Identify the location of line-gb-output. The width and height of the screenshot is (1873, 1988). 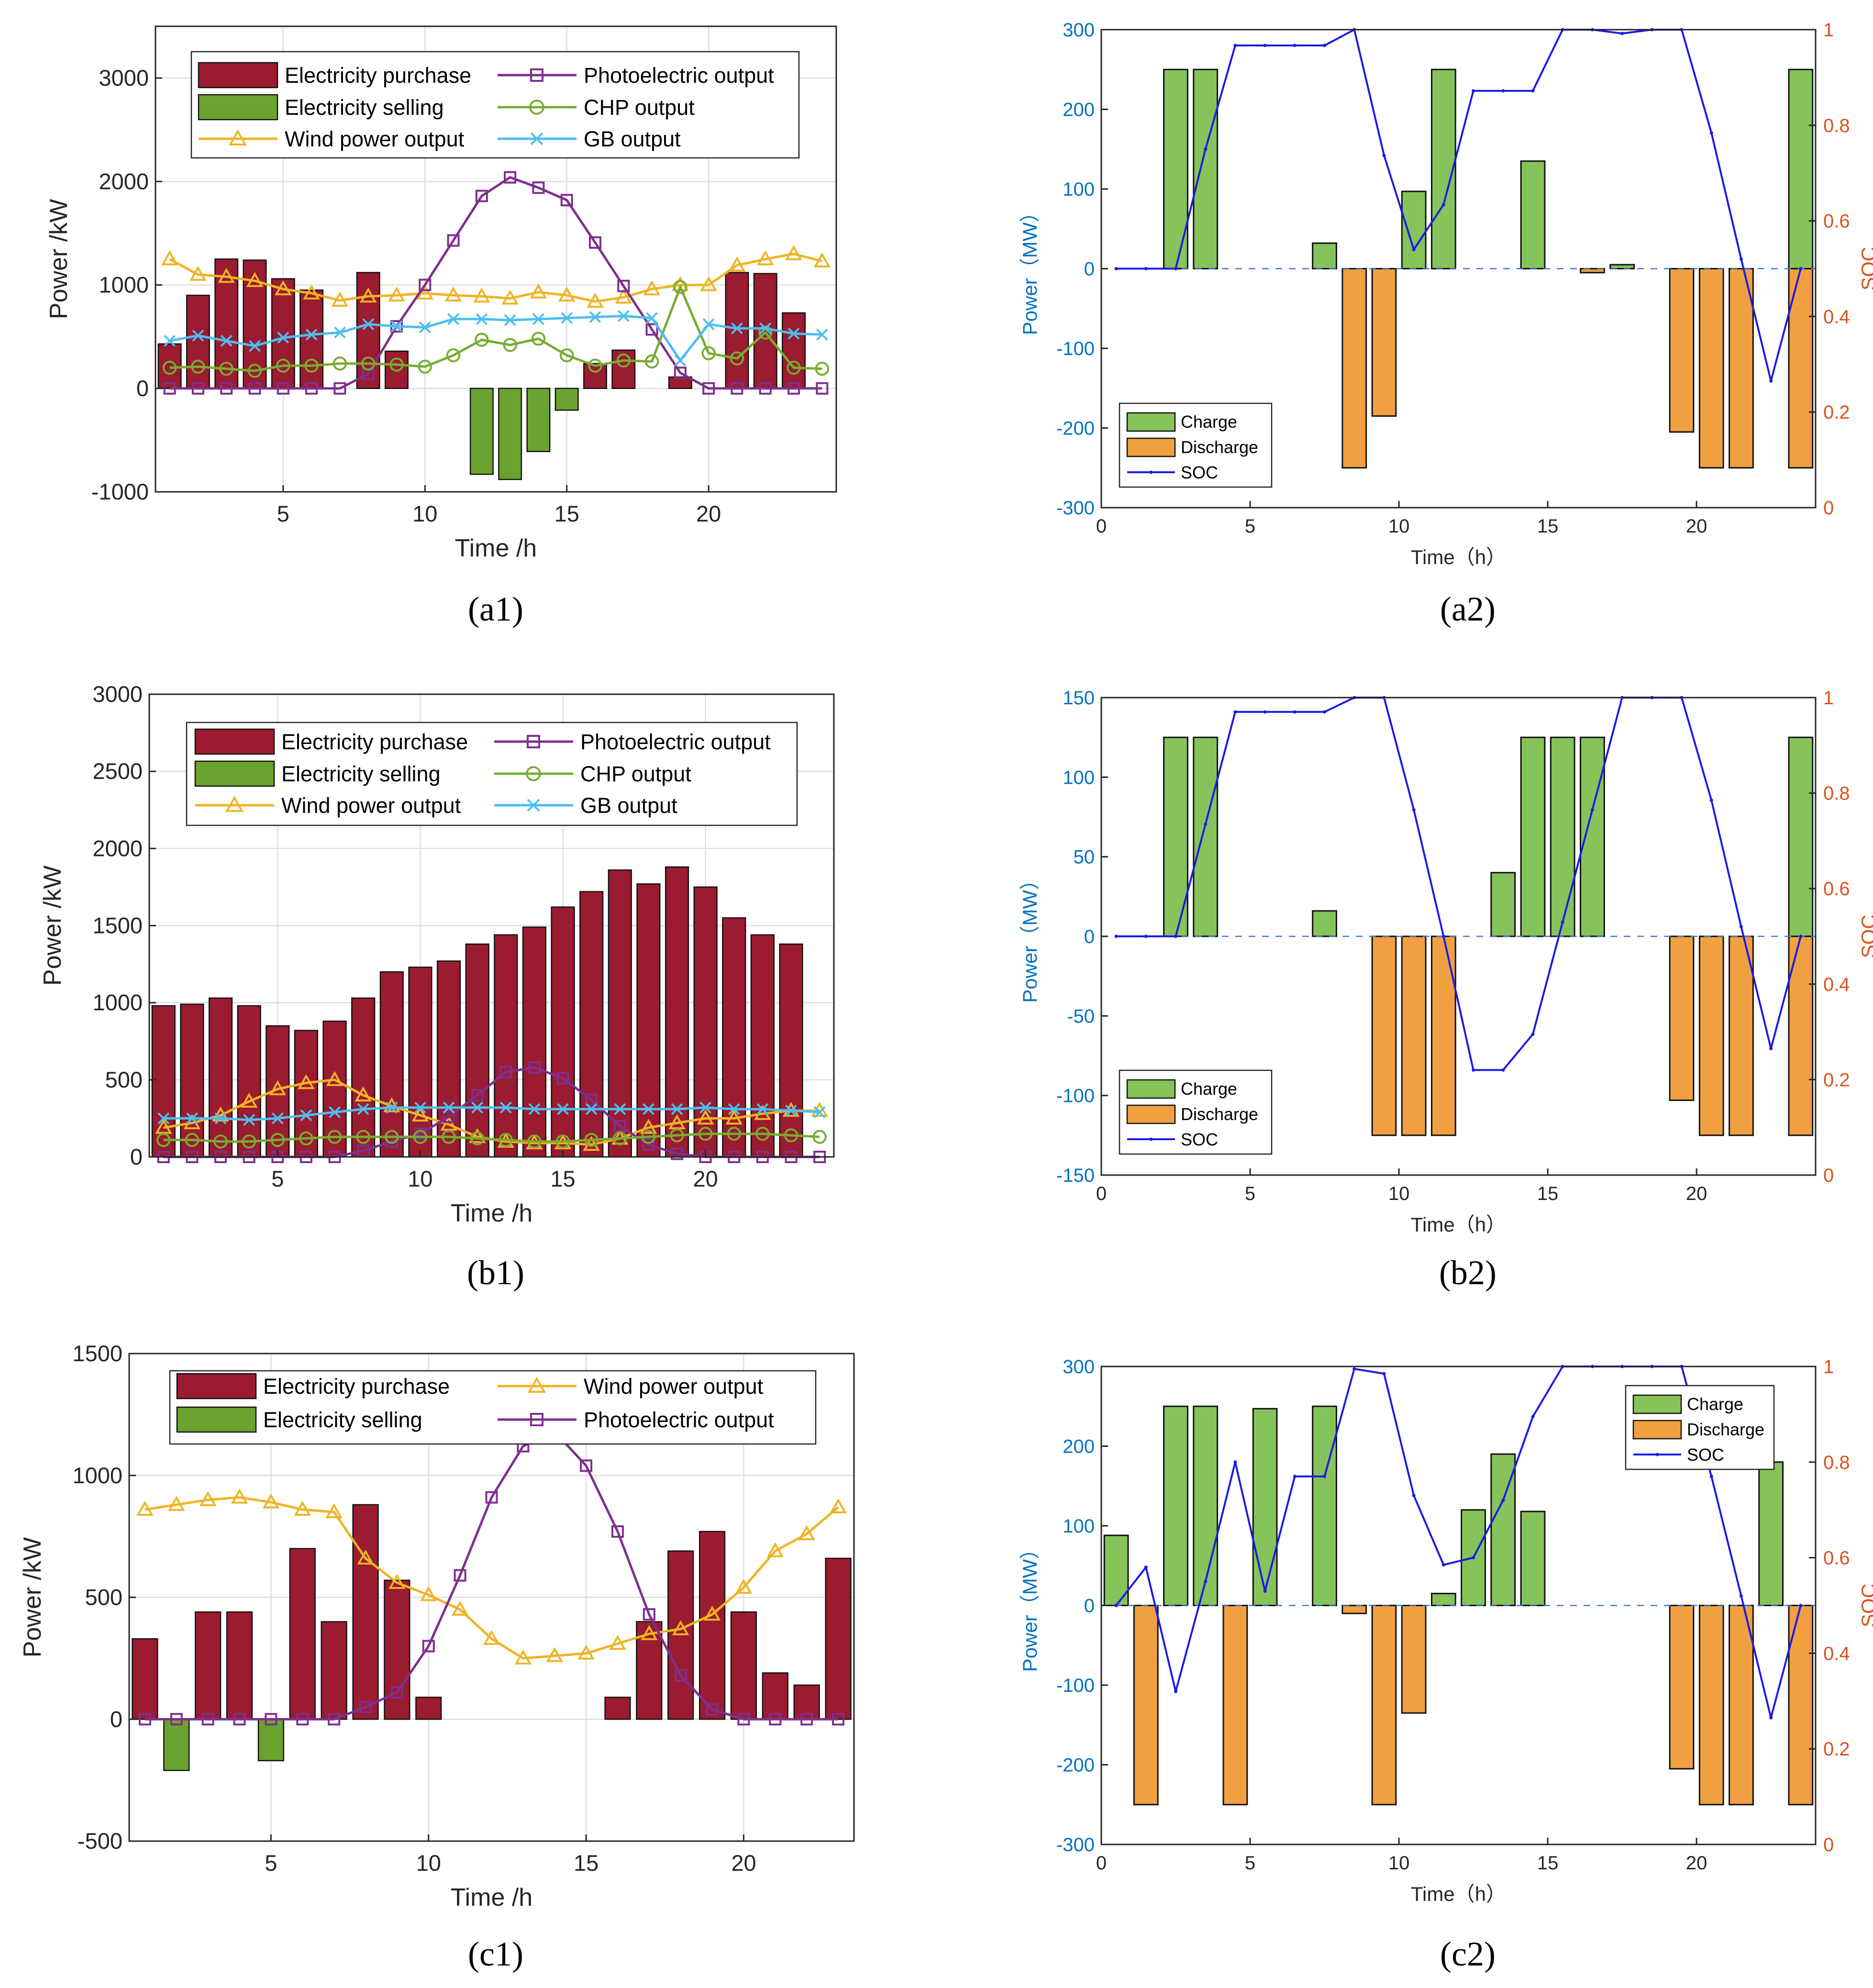
(491, 1114).